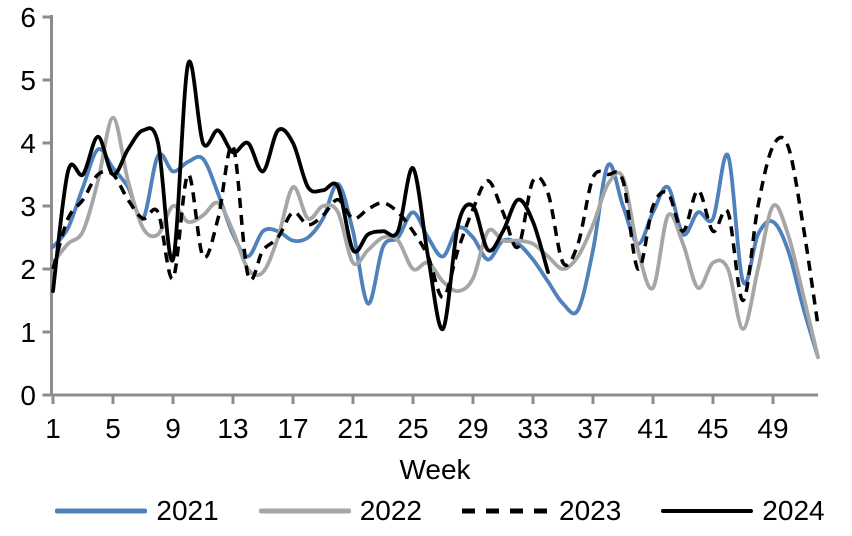  Describe the element at coordinates (707, 511) in the screenshot. I see `legend-line-2024-icon` at that location.